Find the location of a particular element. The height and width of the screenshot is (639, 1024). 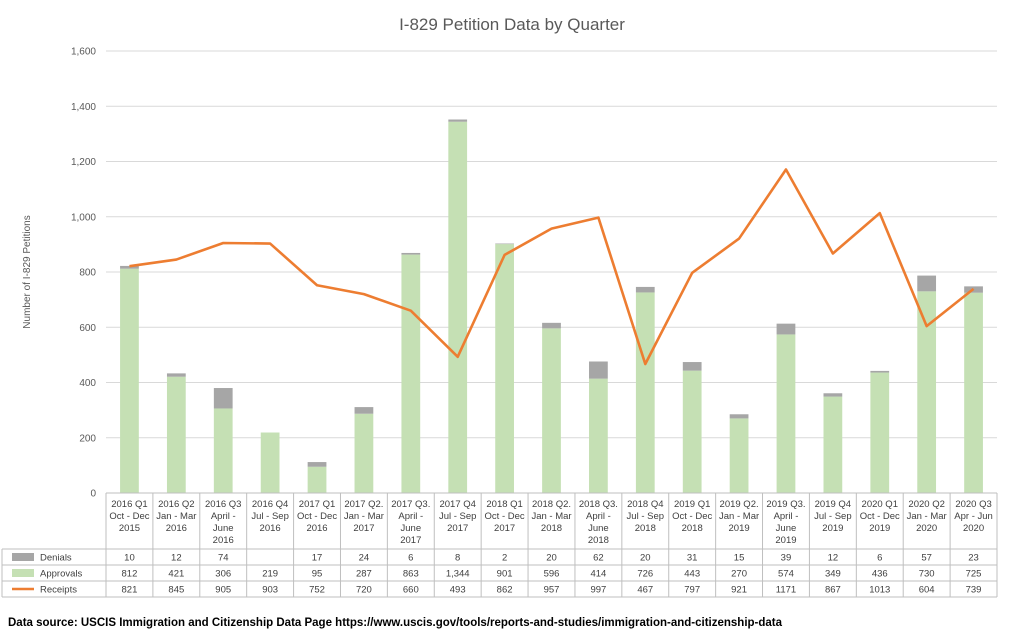

category-label-line: 2019 is located at coordinates (832, 528).